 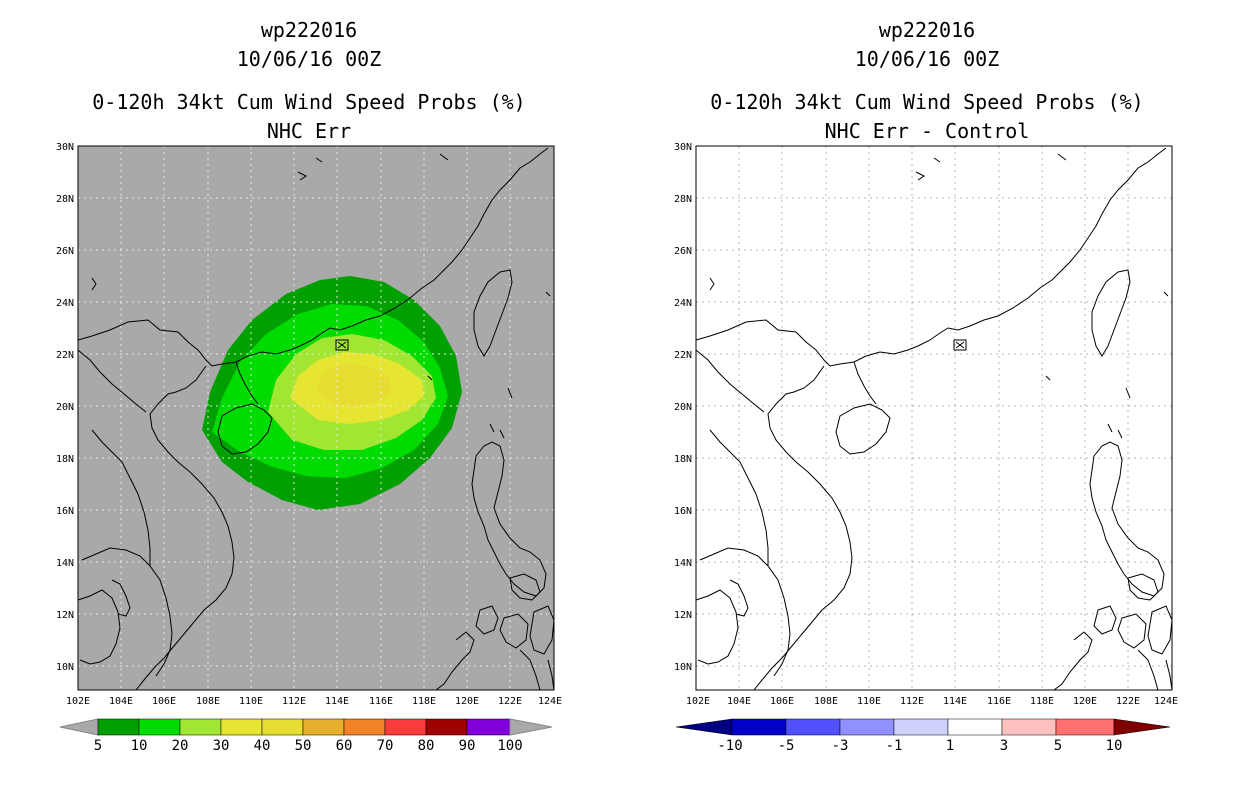 What do you see at coordinates (385, 746) in the screenshot?
I see `colorbar-label: 70` at bounding box center [385, 746].